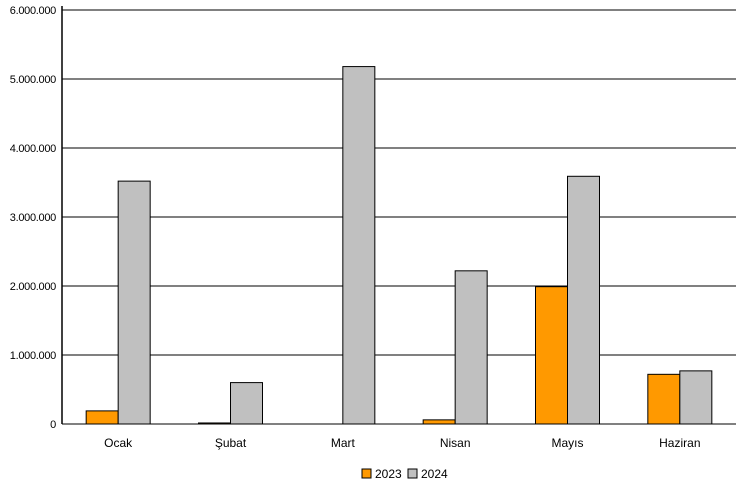  What do you see at coordinates (246, 403) in the screenshot?
I see `bar-2024-şubat` at bounding box center [246, 403].